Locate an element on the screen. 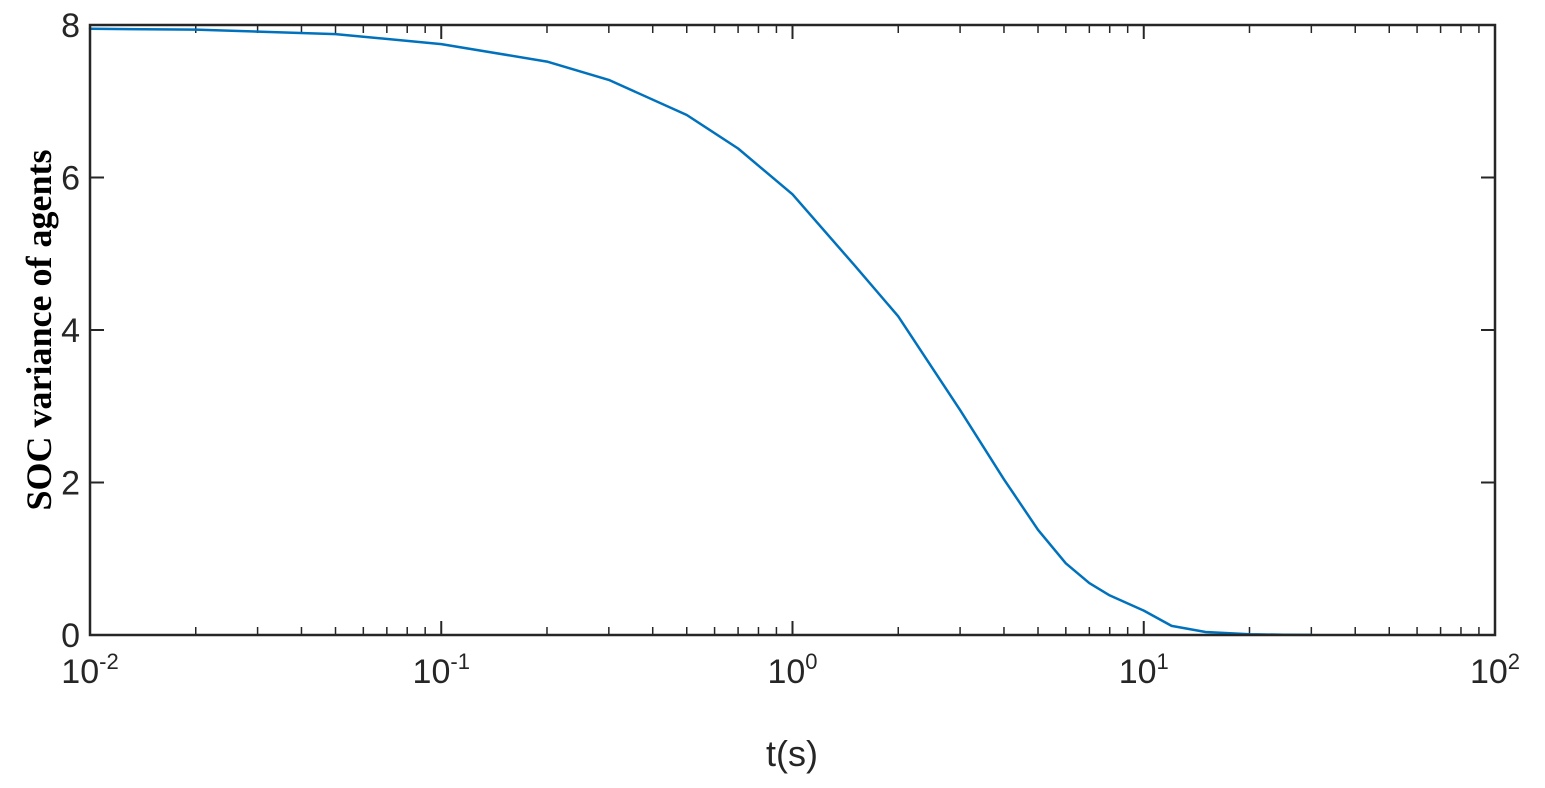  x-tick-label: 10¹ is located at coordinates (1144, 670).